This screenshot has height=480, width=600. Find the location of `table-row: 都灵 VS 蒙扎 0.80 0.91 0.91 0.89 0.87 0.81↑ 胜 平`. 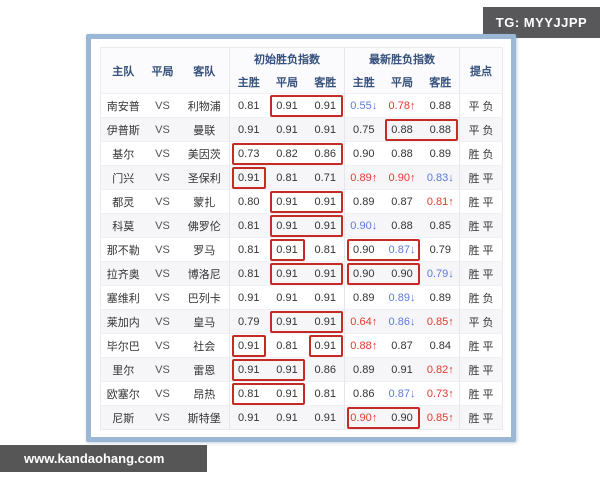

table-row: 都灵 VS 蒙扎 0.80 0.91 0.91 0.89 0.87 0.81↑ 胜 平 is located at coordinates (301, 201).